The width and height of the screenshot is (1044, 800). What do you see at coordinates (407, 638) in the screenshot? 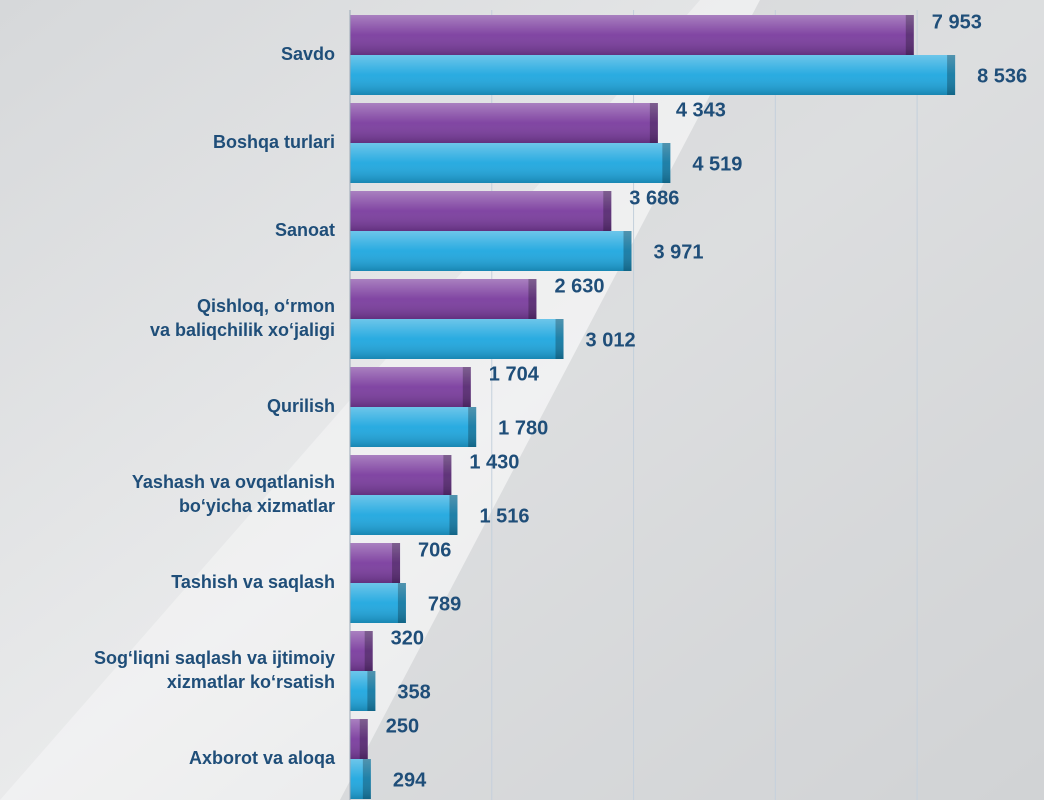
I see `value-label: 320` at bounding box center [407, 638].